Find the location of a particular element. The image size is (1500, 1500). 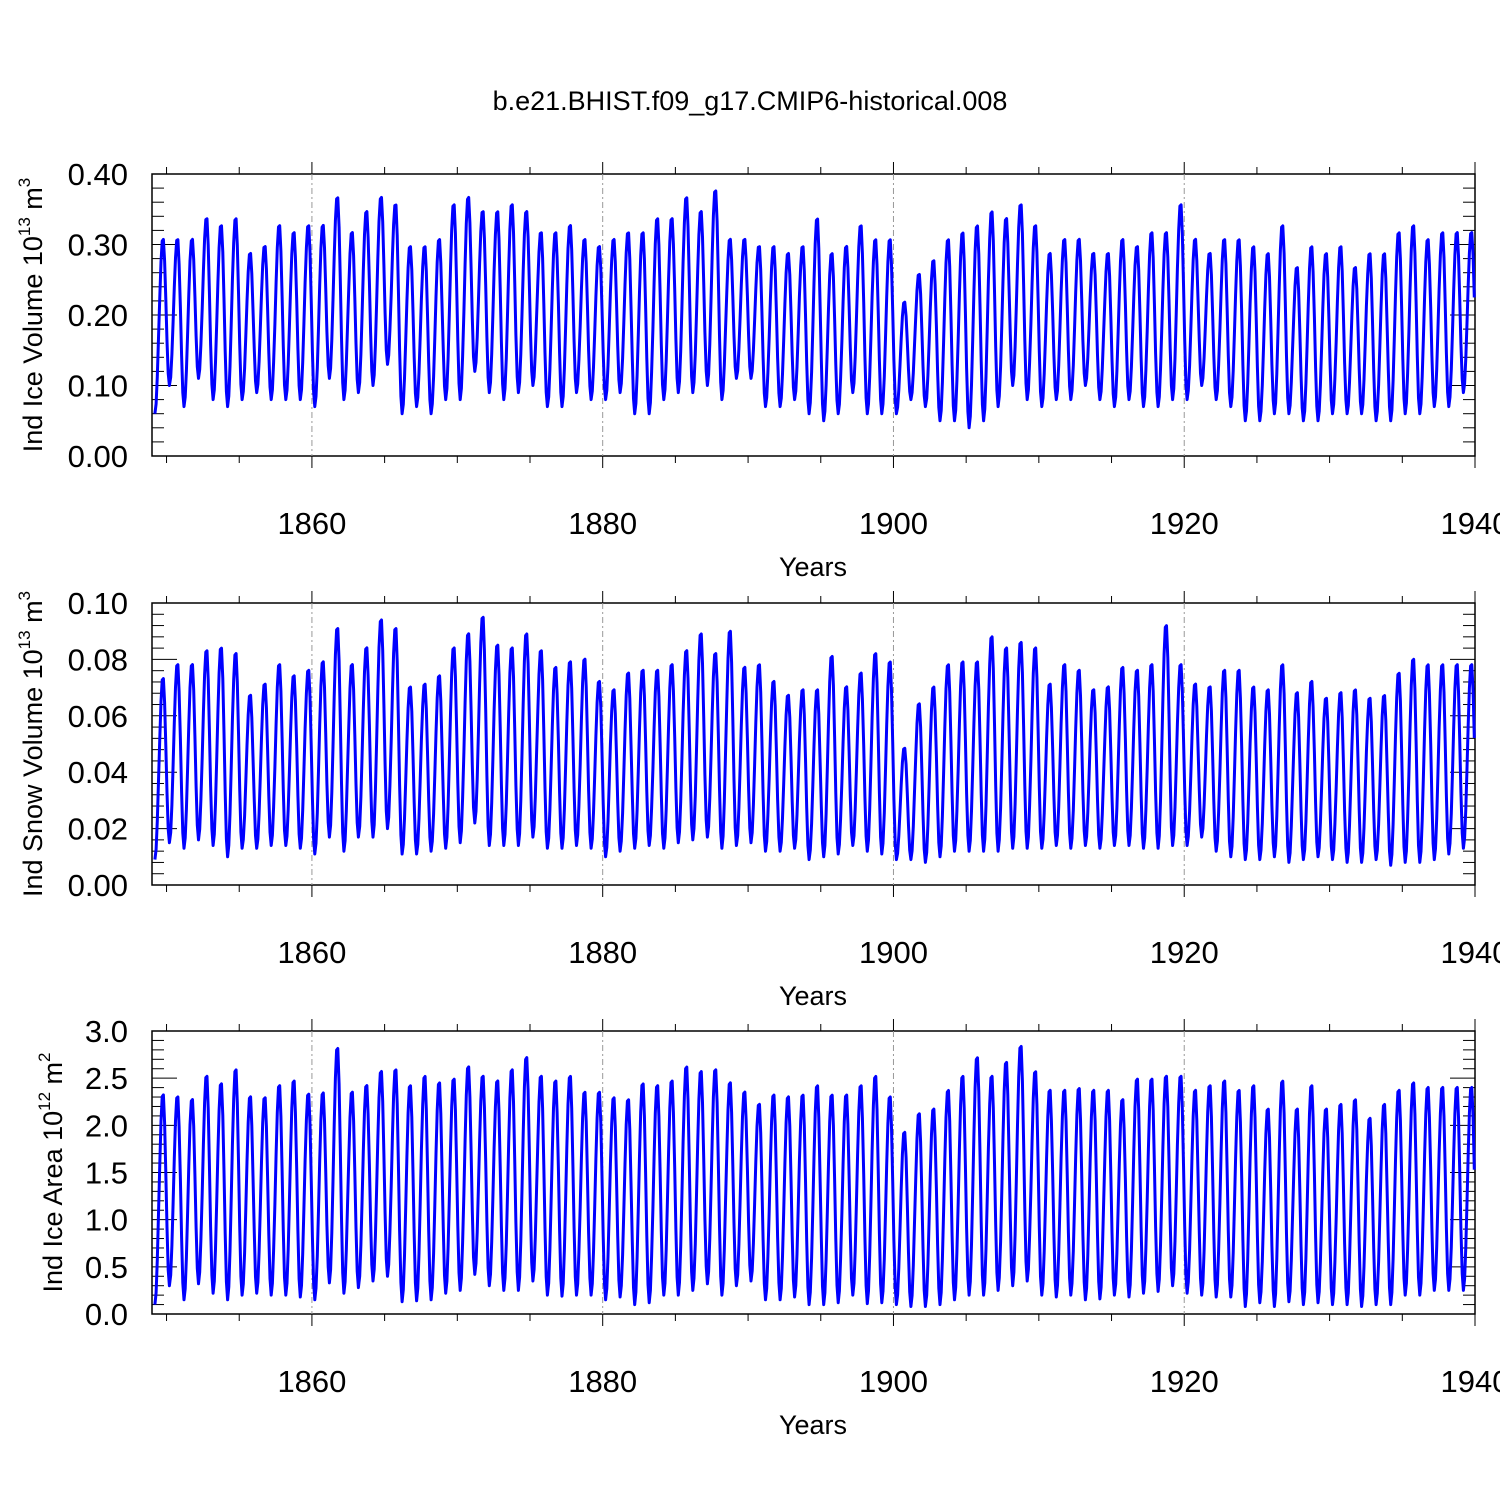

y-tick-labels: 0.00 0.10 0.20 0.30 0.40 is located at coordinates (98, 315).